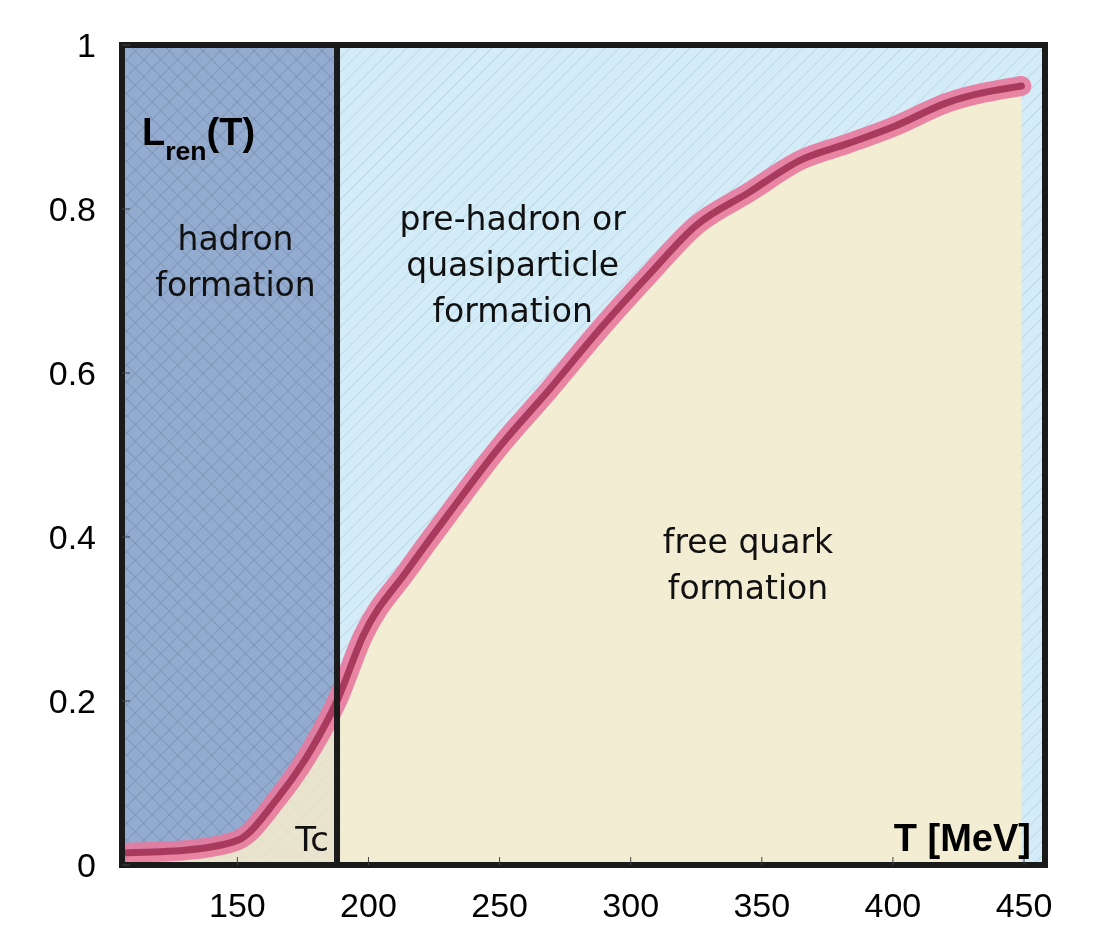 This screenshot has height=951, width=1094. Describe the element at coordinates (72, 372) in the screenshot. I see `y-tick-label: 0.6` at that location.